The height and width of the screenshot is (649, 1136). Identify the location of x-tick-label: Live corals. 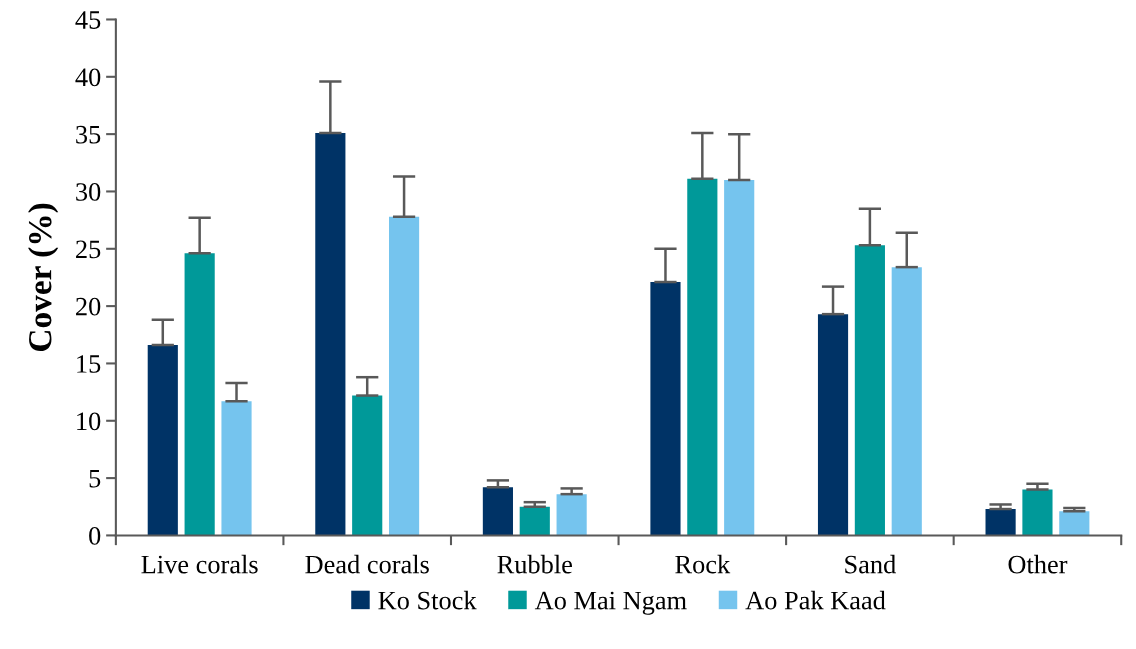
(199, 564).